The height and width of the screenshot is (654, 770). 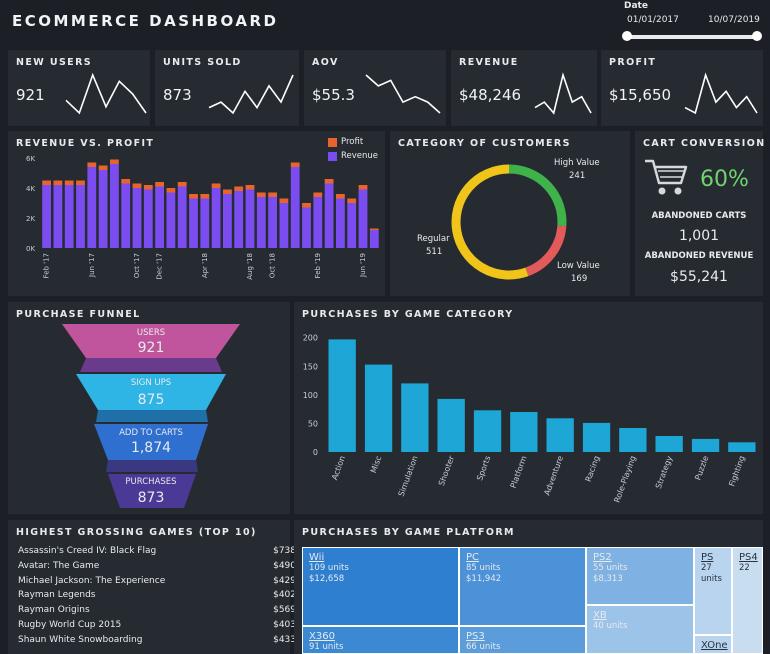 I want to click on table-row: Rayman Legends $402, so click(x=157, y=595).